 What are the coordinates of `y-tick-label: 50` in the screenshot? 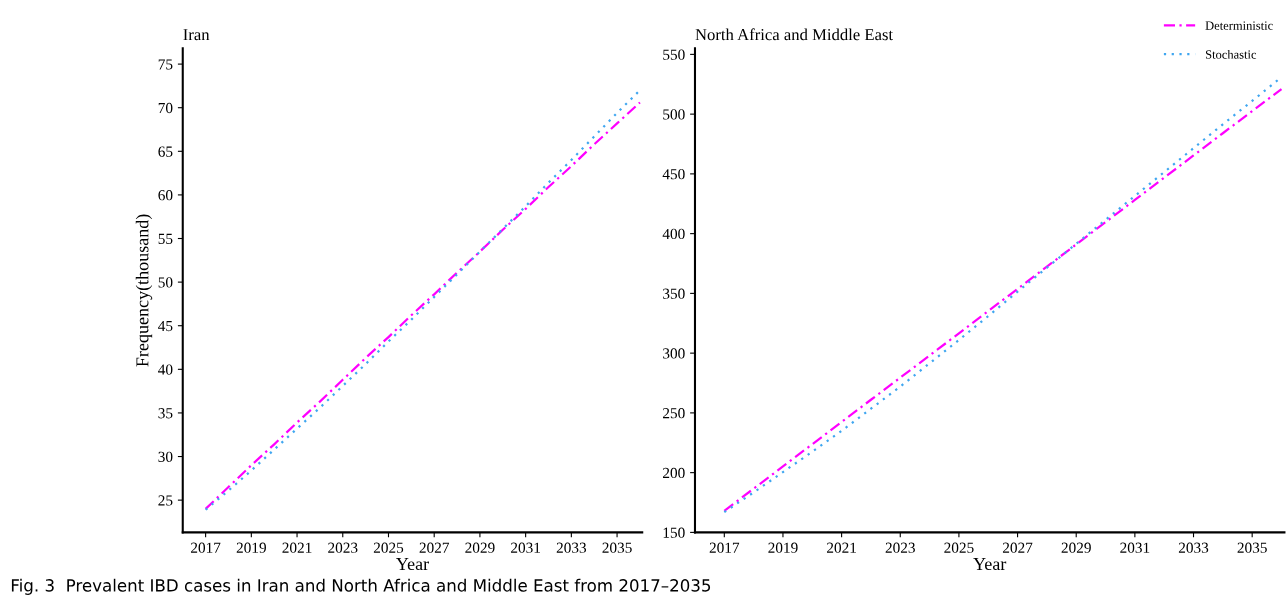 It's located at (165, 282).